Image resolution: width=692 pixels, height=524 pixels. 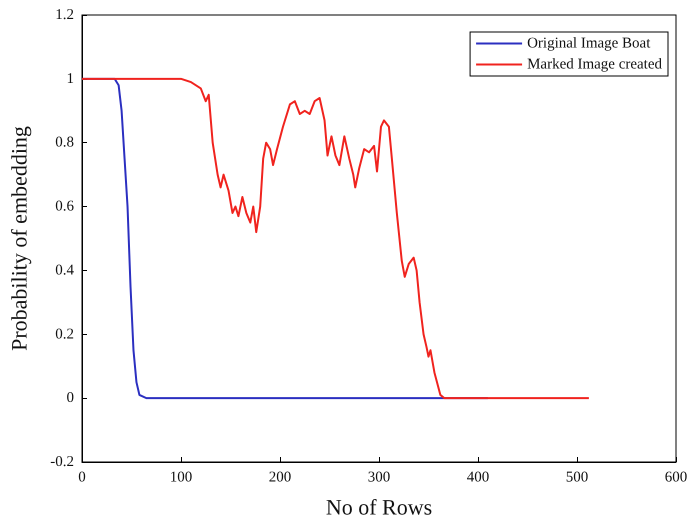 What do you see at coordinates (594, 64) in the screenshot?
I see `legend-label: Marked Image created` at bounding box center [594, 64].